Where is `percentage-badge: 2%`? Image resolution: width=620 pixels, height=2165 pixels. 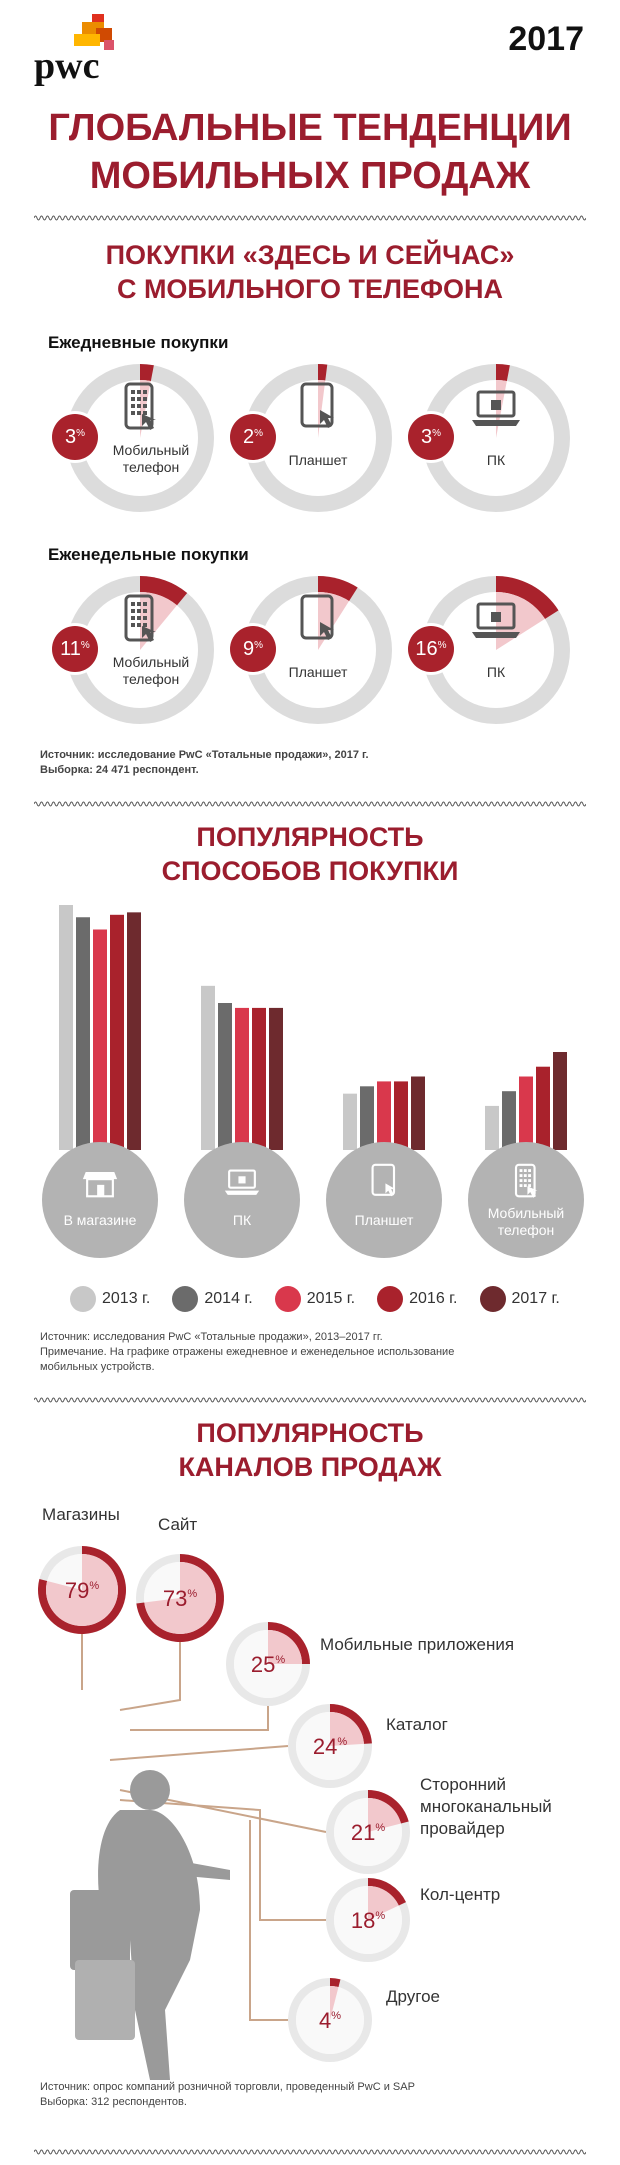
percentage-badge: 2% is located at coordinates (253, 437).